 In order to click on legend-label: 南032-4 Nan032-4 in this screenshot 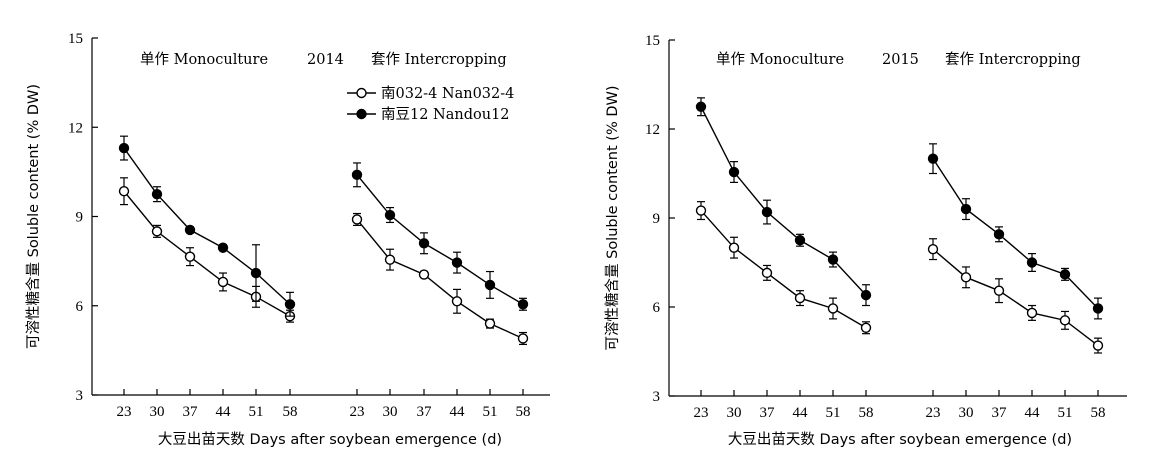, I will do `click(447, 93)`.